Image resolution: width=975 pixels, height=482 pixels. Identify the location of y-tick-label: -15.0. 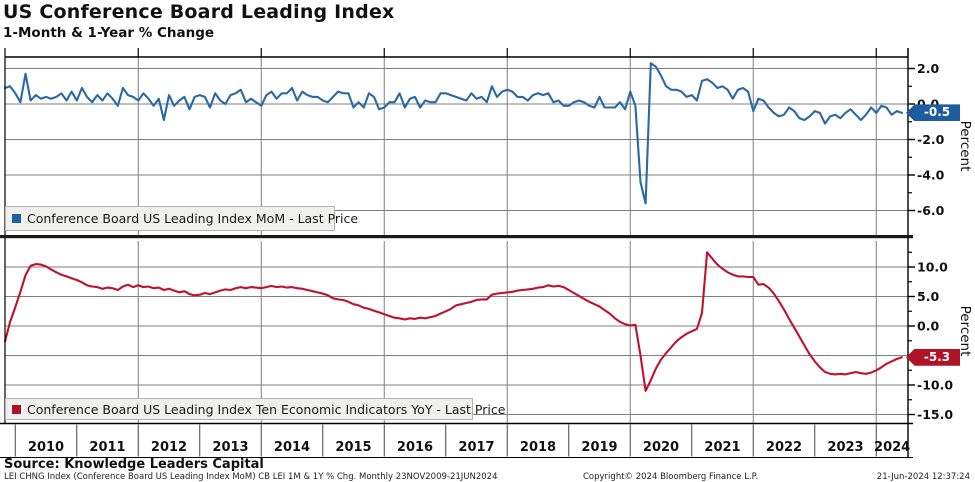
(935, 414).